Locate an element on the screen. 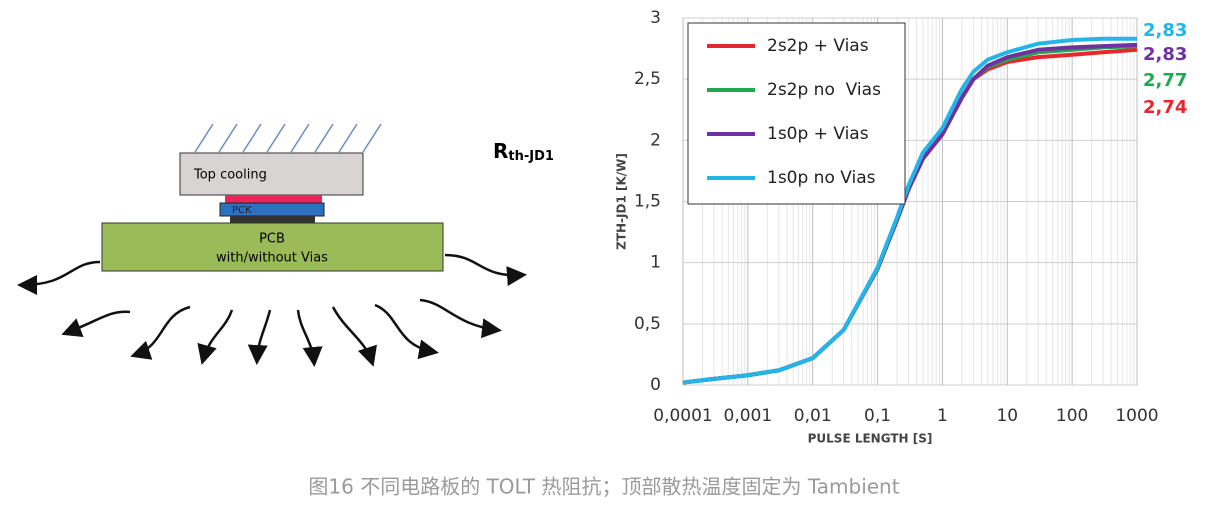 The image size is (1208, 517). resistance-sub: th-JD1 is located at coordinates (531, 156).